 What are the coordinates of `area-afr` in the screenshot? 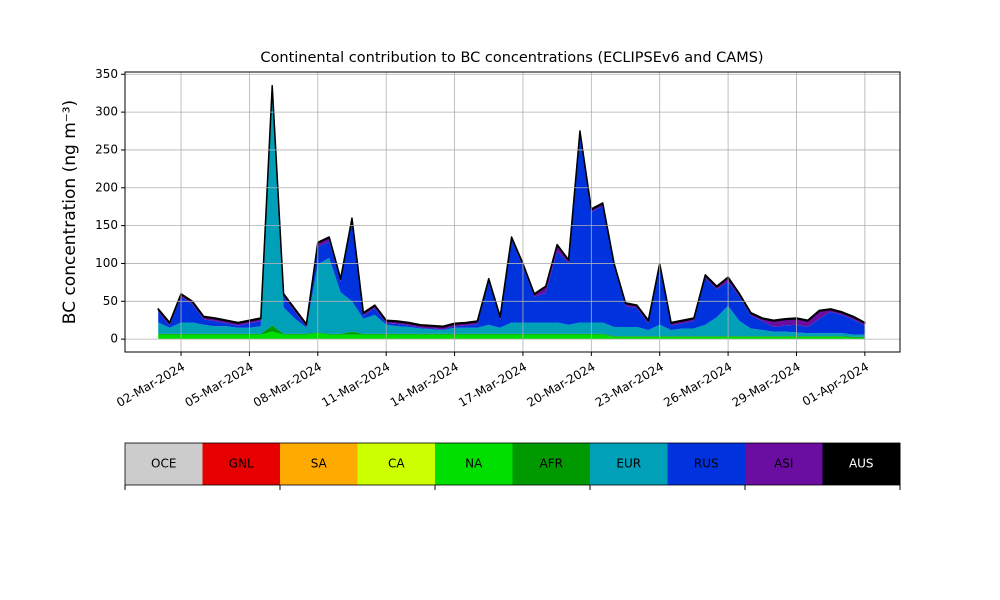 It's located at (511, 331).